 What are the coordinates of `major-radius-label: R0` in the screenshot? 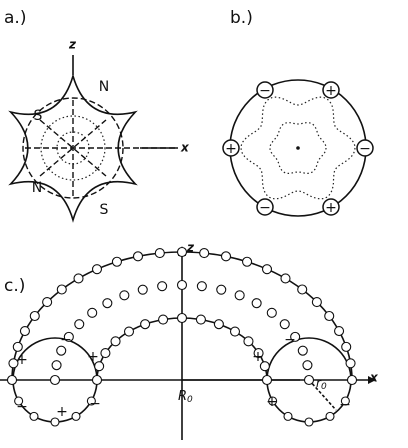 It's located at (185, 397).